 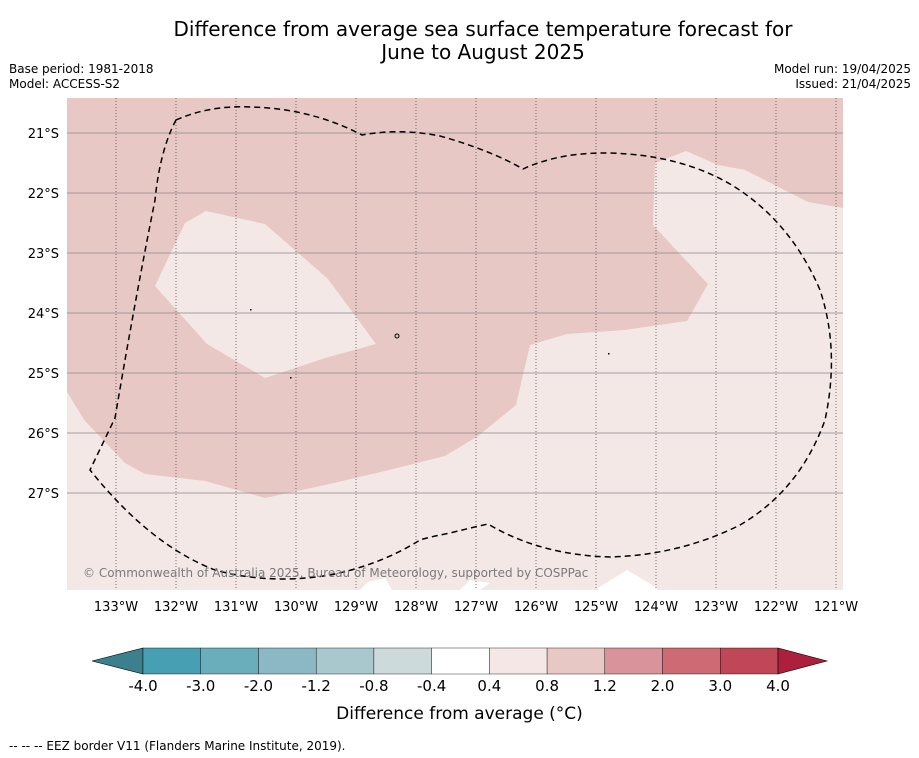 I want to click on colorbar-tick-label: -1.2, so click(x=316, y=686).